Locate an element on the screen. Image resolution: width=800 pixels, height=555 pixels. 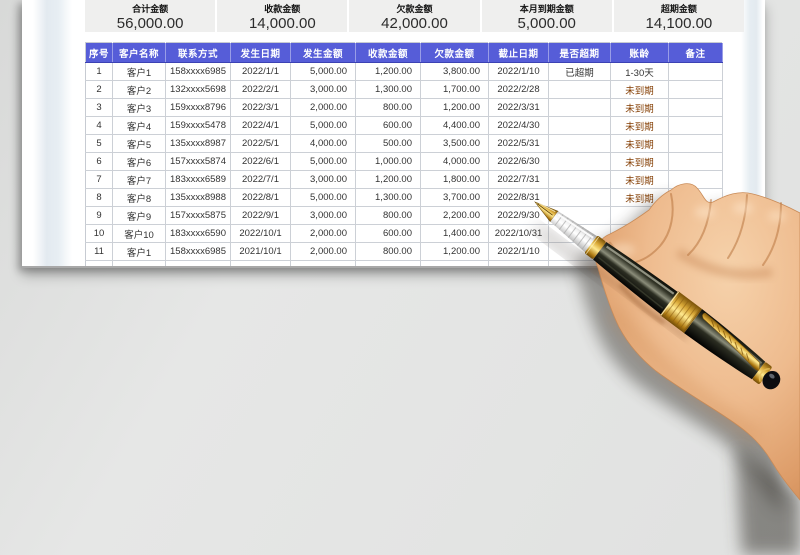
column-header: 欠款金额 is located at coordinates (454, 52).